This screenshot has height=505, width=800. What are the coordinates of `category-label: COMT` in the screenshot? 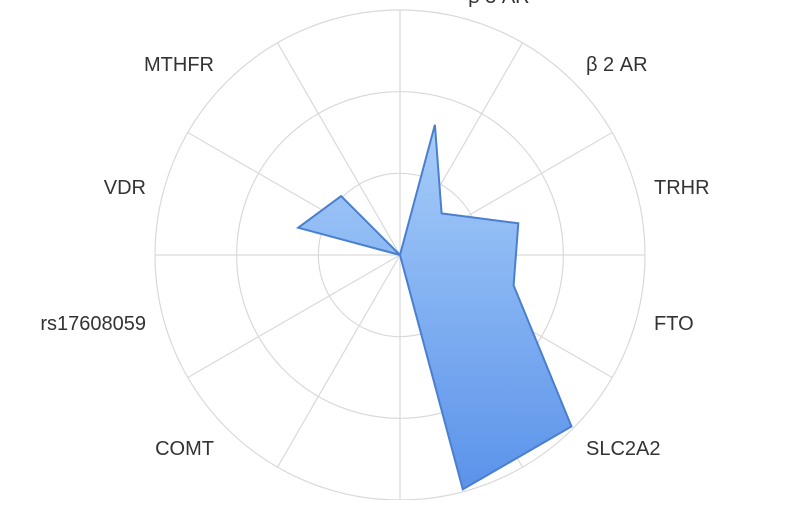 It's located at (184, 449).